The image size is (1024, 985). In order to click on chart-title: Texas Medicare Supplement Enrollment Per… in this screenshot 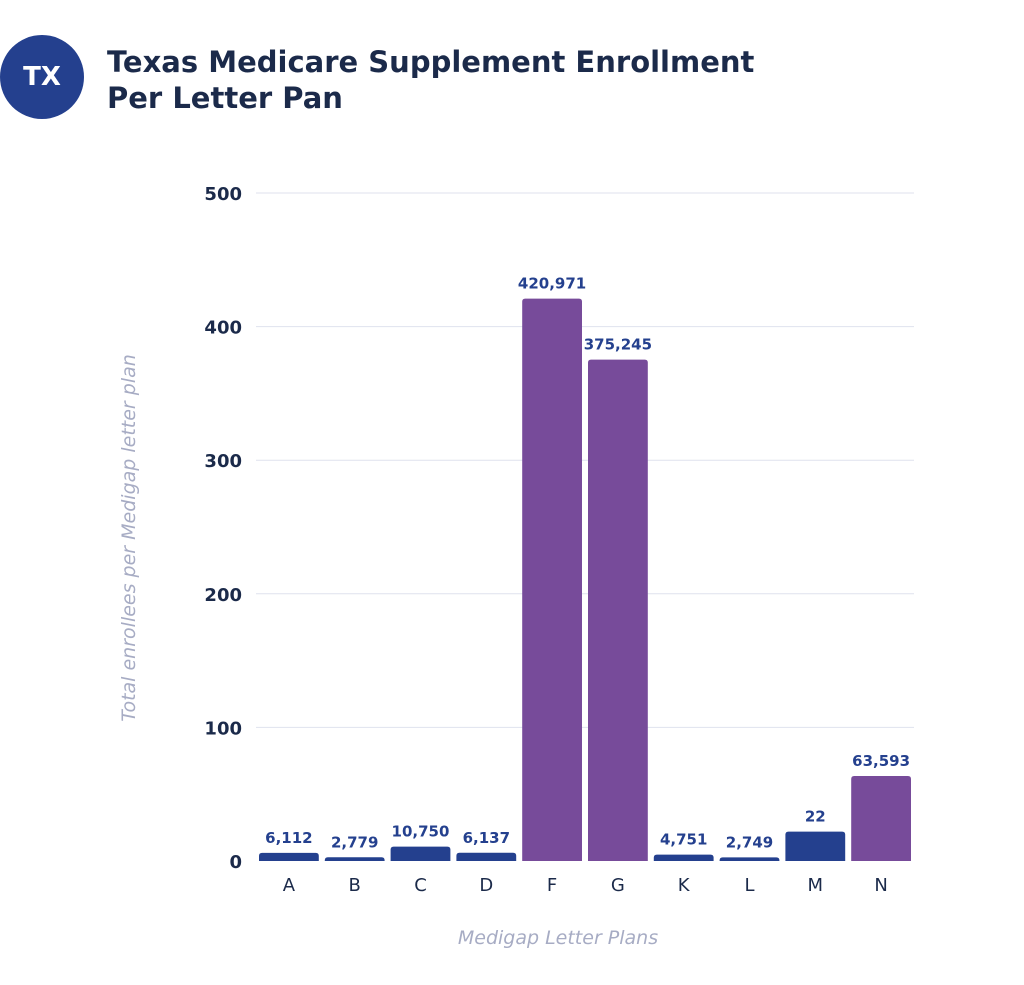, I will do `click(487, 80)`.